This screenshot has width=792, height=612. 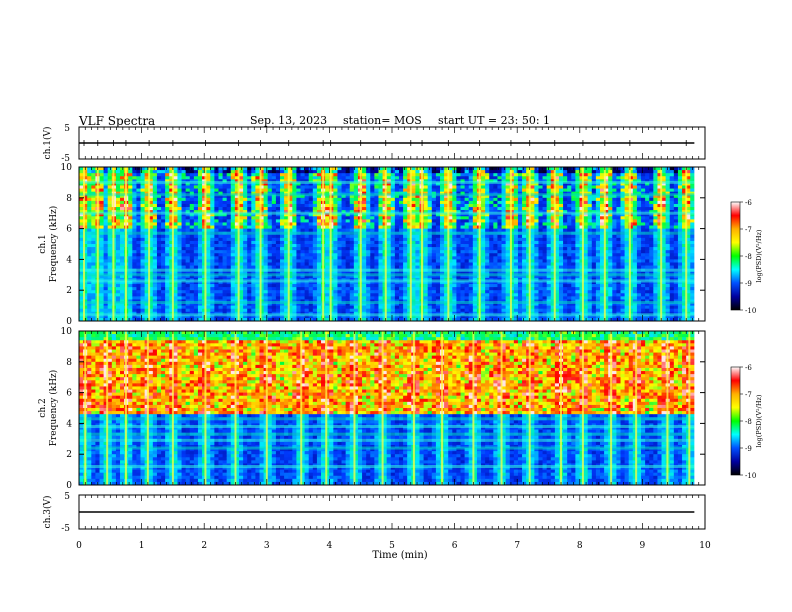 What do you see at coordinates (399, 555) in the screenshot?
I see `x-axis-label: Time (min)` at bounding box center [399, 555].